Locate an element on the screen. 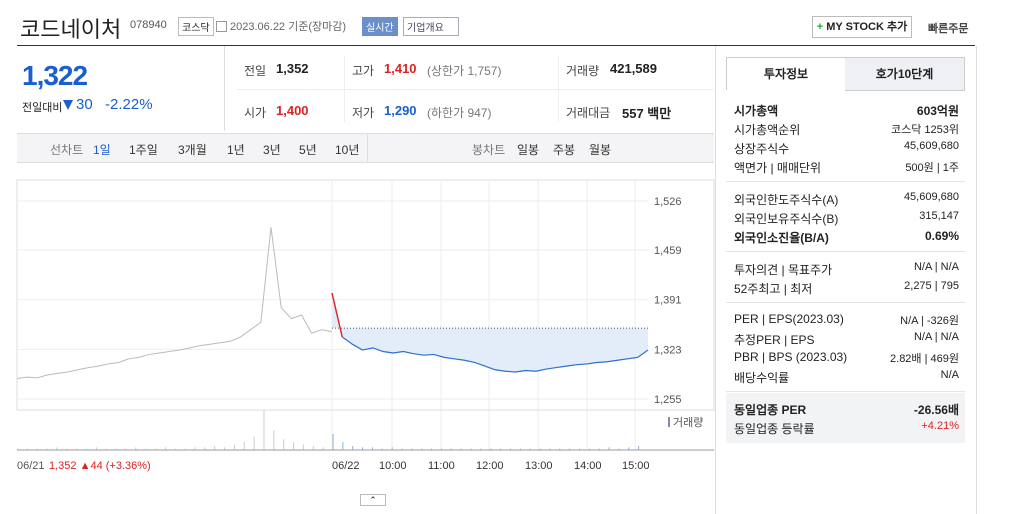 This screenshot has width=1016, height=514. row-value: 603억원 is located at coordinates (937, 111).